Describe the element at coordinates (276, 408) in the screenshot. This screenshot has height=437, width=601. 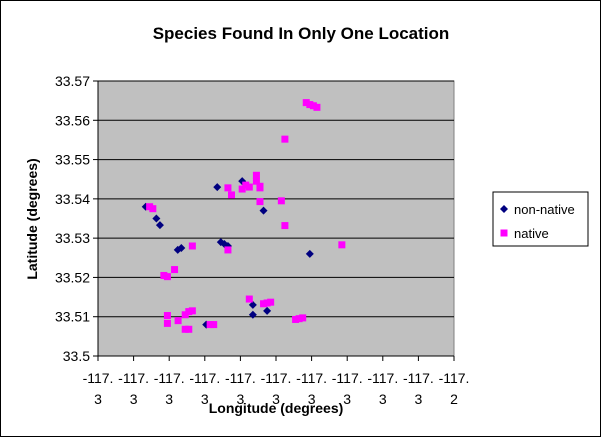
I see `x-axis-title: Longitude (degrees)` at that location.